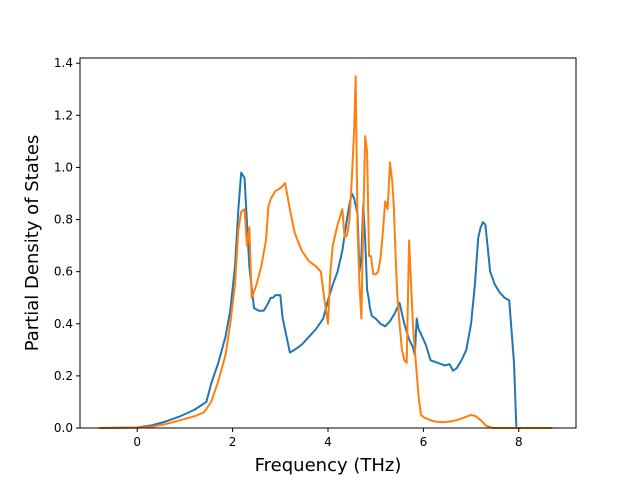 This screenshot has width=640, height=485. What do you see at coordinates (32, 243) in the screenshot?
I see `y-axis-label: Partial Density of States` at bounding box center [32, 243].